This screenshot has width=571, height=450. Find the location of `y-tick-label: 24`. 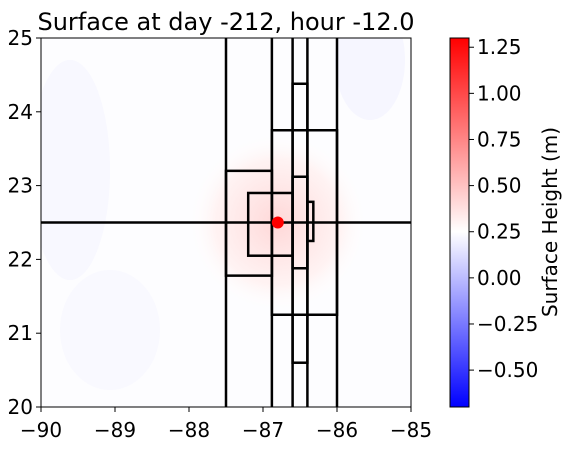

y-tick-label: 24 is located at coordinates (20, 112).